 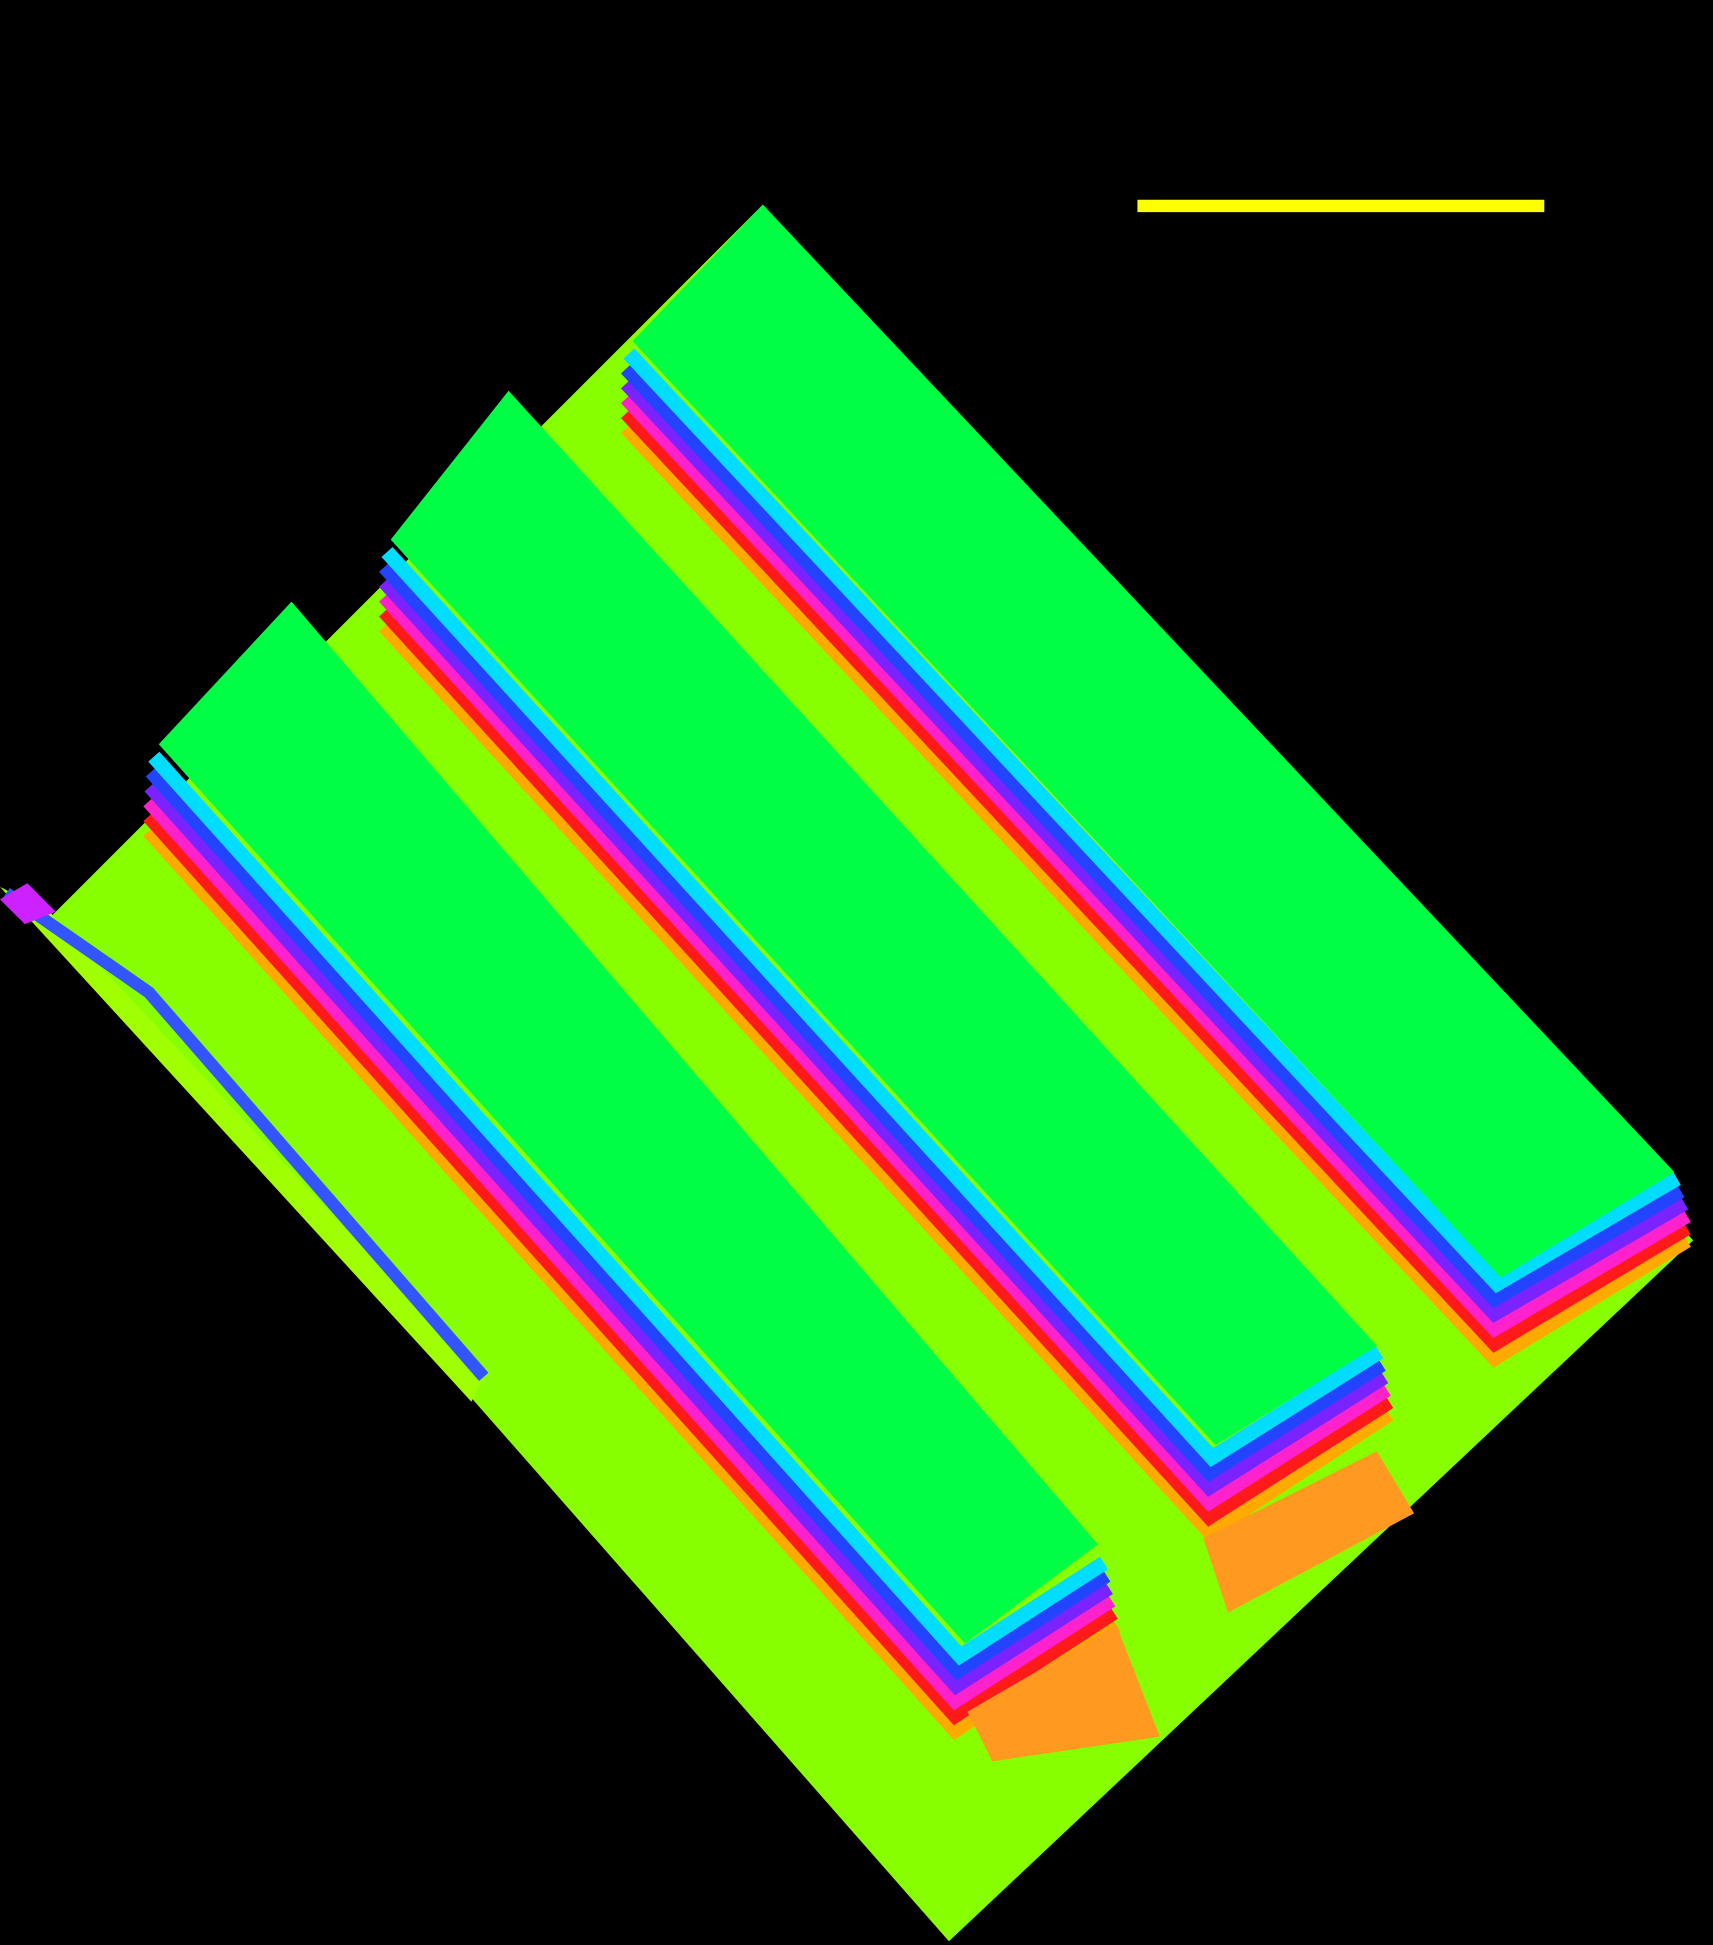 What do you see at coordinates (28, 904) in the screenshot?
I see `corner` at bounding box center [28, 904].